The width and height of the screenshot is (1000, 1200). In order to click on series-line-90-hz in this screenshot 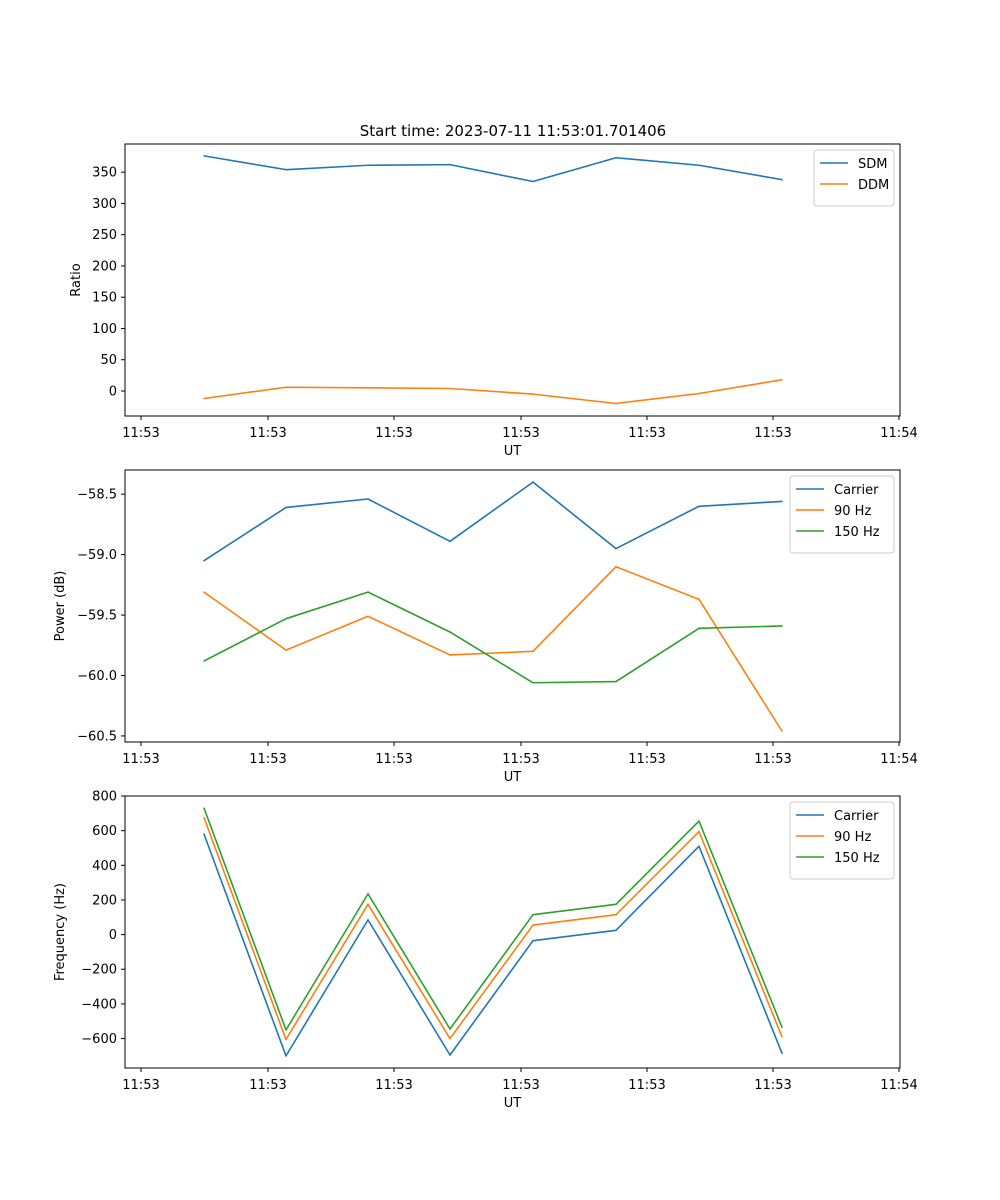, I will do `click(493, 929)`.